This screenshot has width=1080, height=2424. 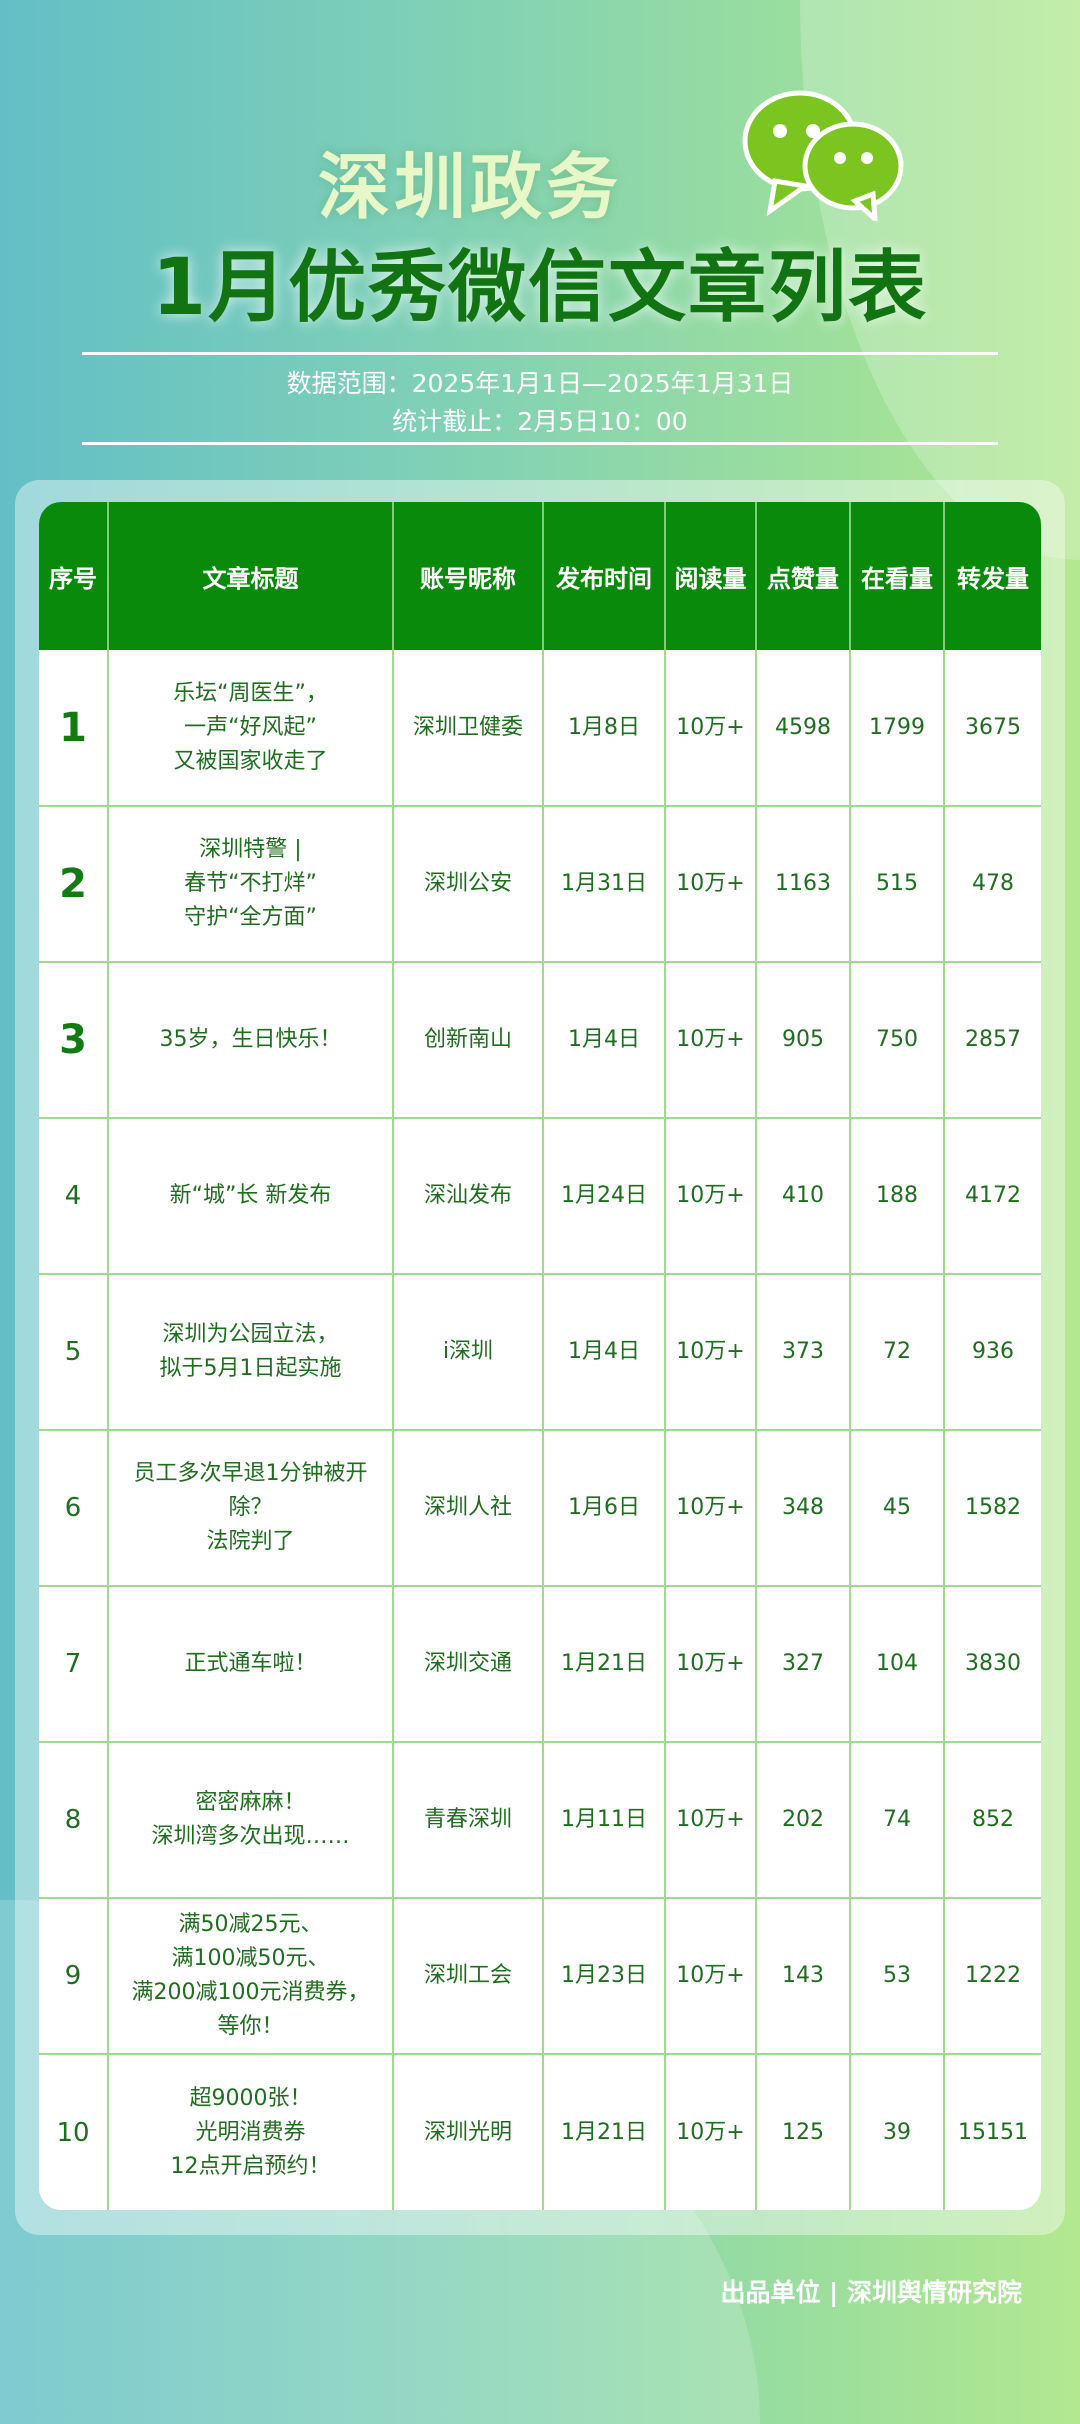 What do you see at coordinates (540, 288) in the screenshot?
I see `page-title-line2: 1月优秀微信文章列表` at bounding box center [540, 288].